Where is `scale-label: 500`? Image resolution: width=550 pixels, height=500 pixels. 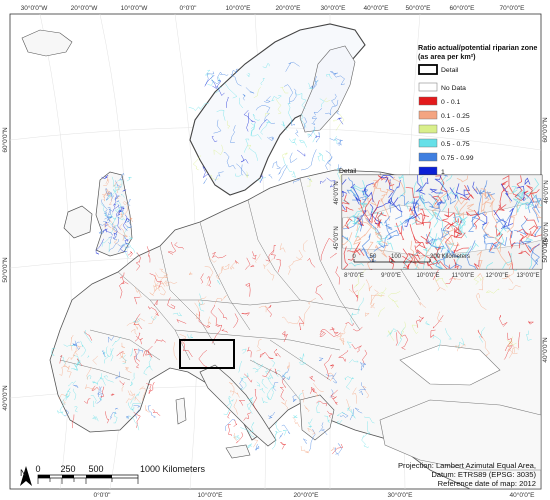 scale-label: 500 is located at coordinates (95, 469).